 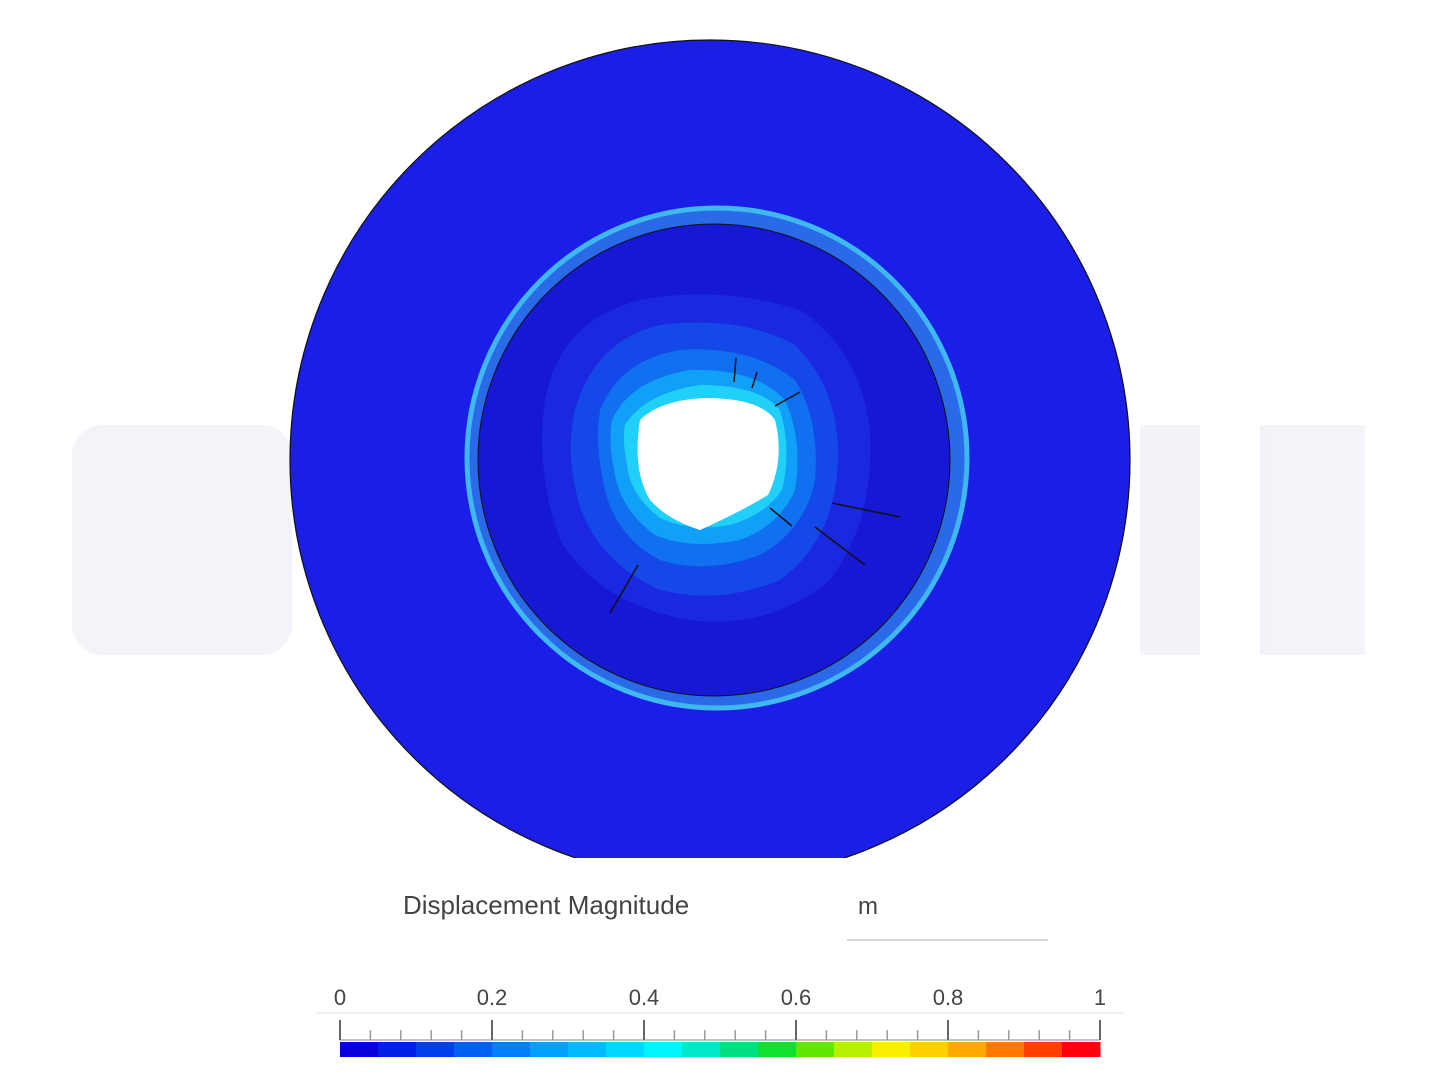 What do you see at coordinates (948, 997) in the screenshot?
I see `tick-label: 0.8` at bounding box center [948, 997].